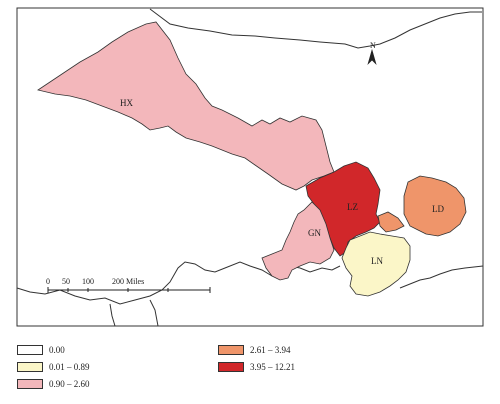 Image resolution: width=500 pixels, height=404 pixels. Describe the element at coordinates (128, 281) in the screenshot. I see `scale-tick-200-miles: 200 Miles` at that location.